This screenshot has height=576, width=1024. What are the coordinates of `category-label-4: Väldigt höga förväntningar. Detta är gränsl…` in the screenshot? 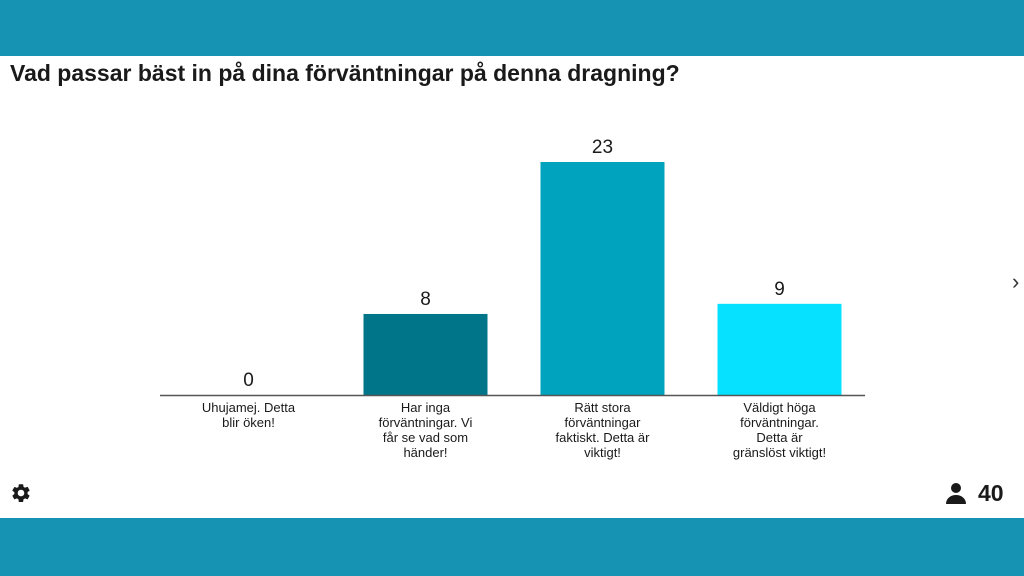 It's located at (779, 430).